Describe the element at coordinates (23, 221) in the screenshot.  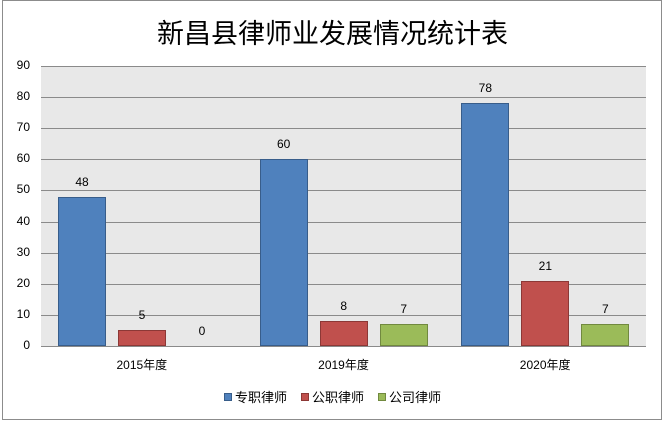
I see `y-tick-label: 40` at that location.